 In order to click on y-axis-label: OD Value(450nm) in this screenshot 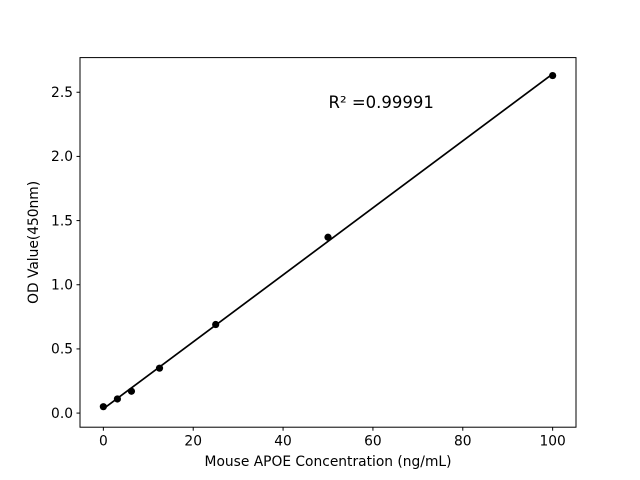, I will do `click(34, 242)`.